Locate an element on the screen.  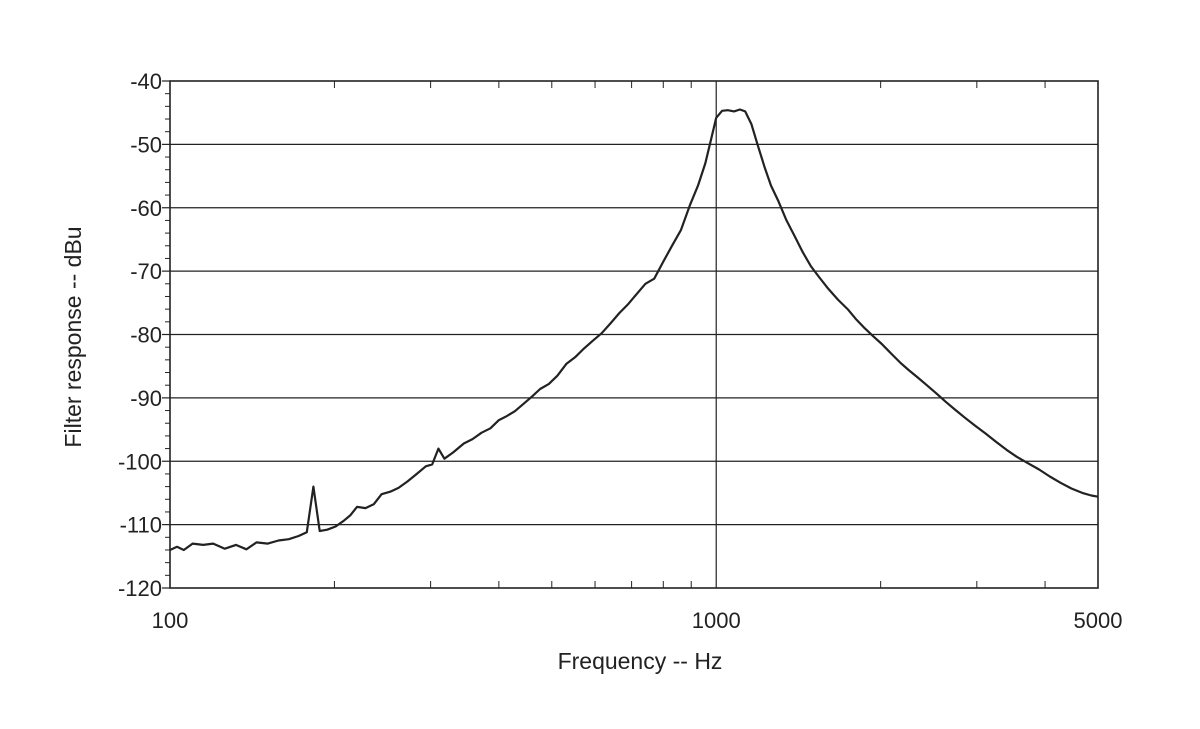
y-tick-label: -110 is located at coordinates (141, 525).